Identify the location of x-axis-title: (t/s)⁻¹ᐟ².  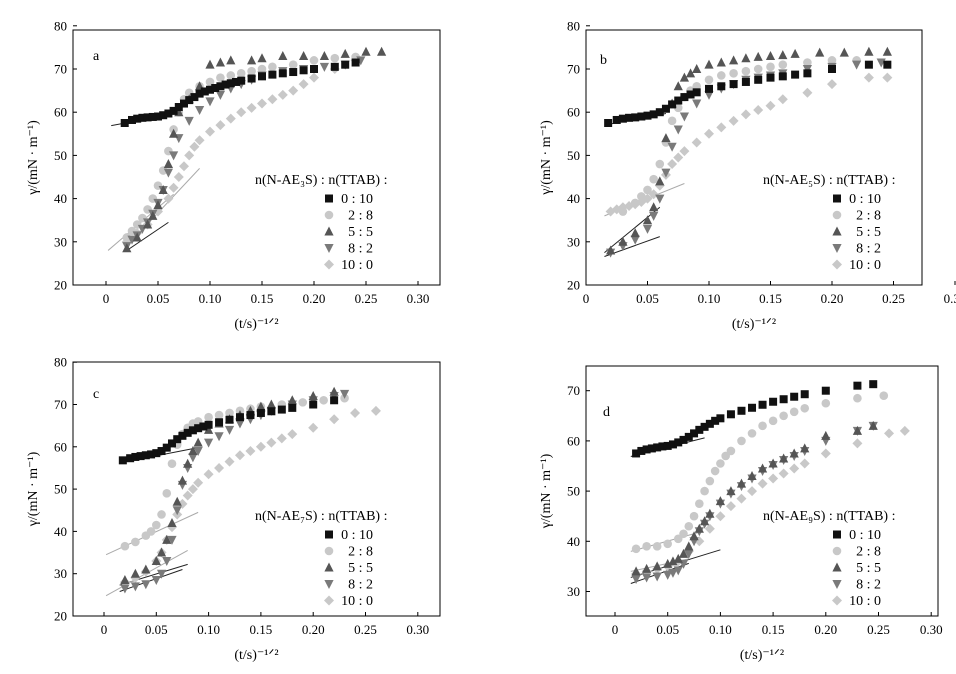
(256, 655).